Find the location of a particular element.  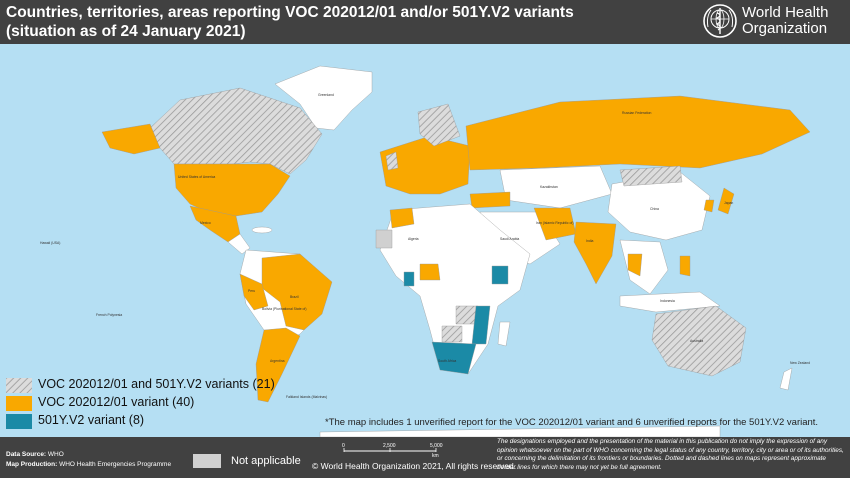

scale-label-2500: 2,500 is located at coordinates (389, 446).